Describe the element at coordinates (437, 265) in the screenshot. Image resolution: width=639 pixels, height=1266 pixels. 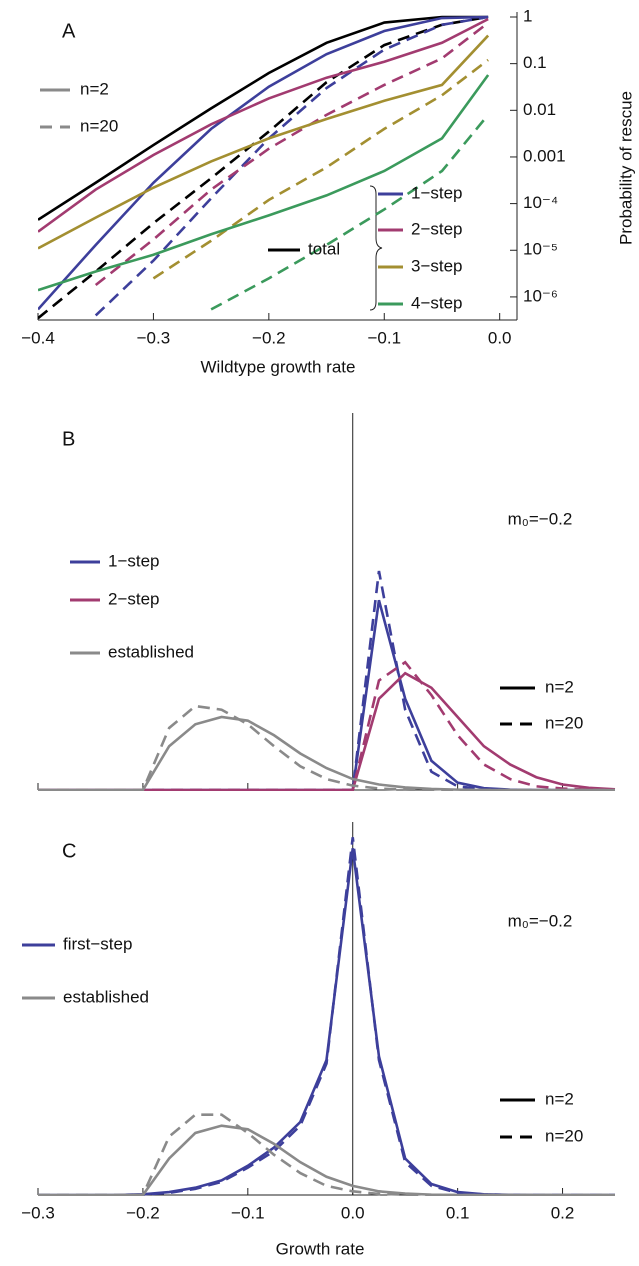
I see `legend-label: 3−step` at that location.